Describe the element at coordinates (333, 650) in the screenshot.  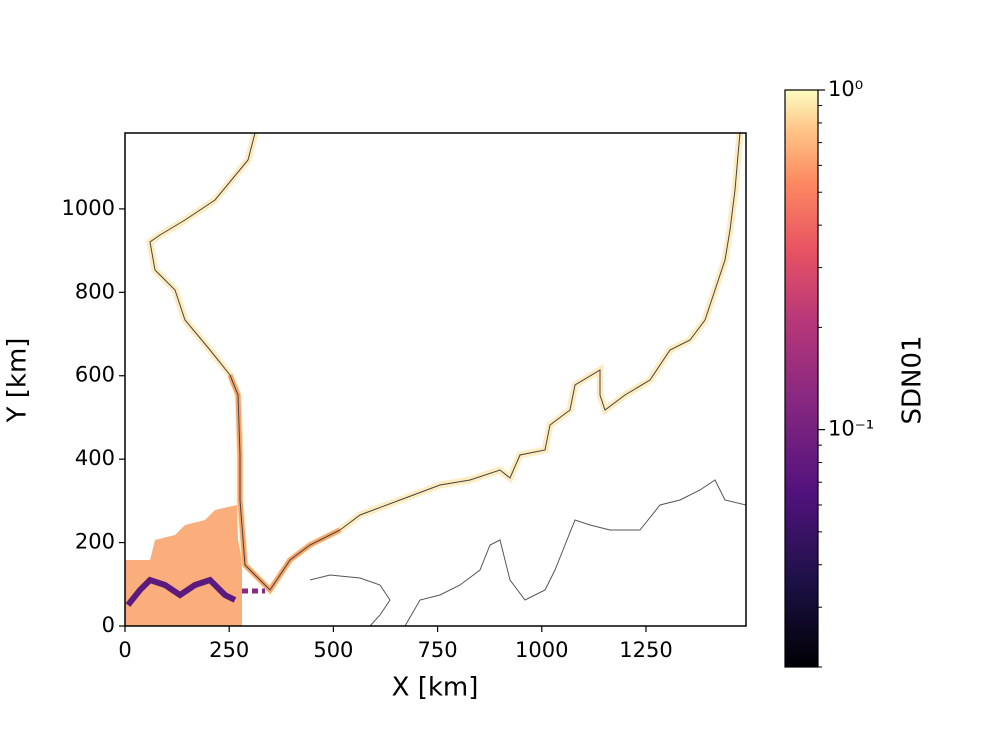
I see `x-tick-label: 500` at that location.